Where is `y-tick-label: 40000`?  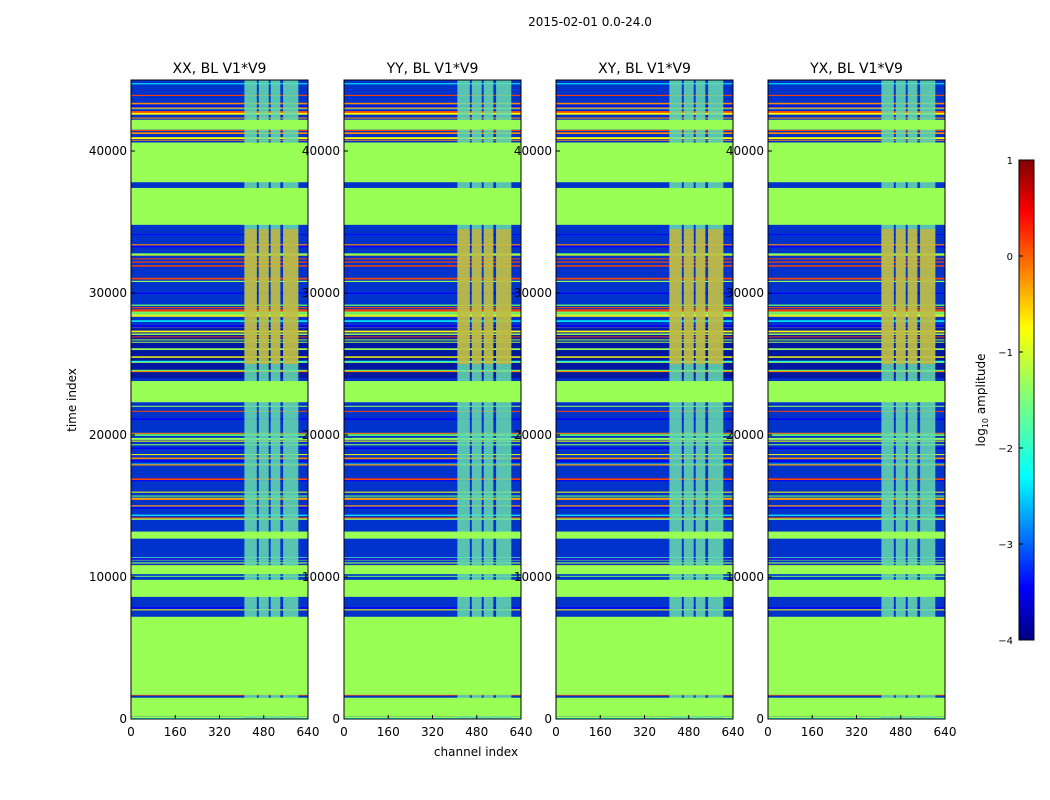 y-tick-label: 40000 is located at coordinates (745, 151).